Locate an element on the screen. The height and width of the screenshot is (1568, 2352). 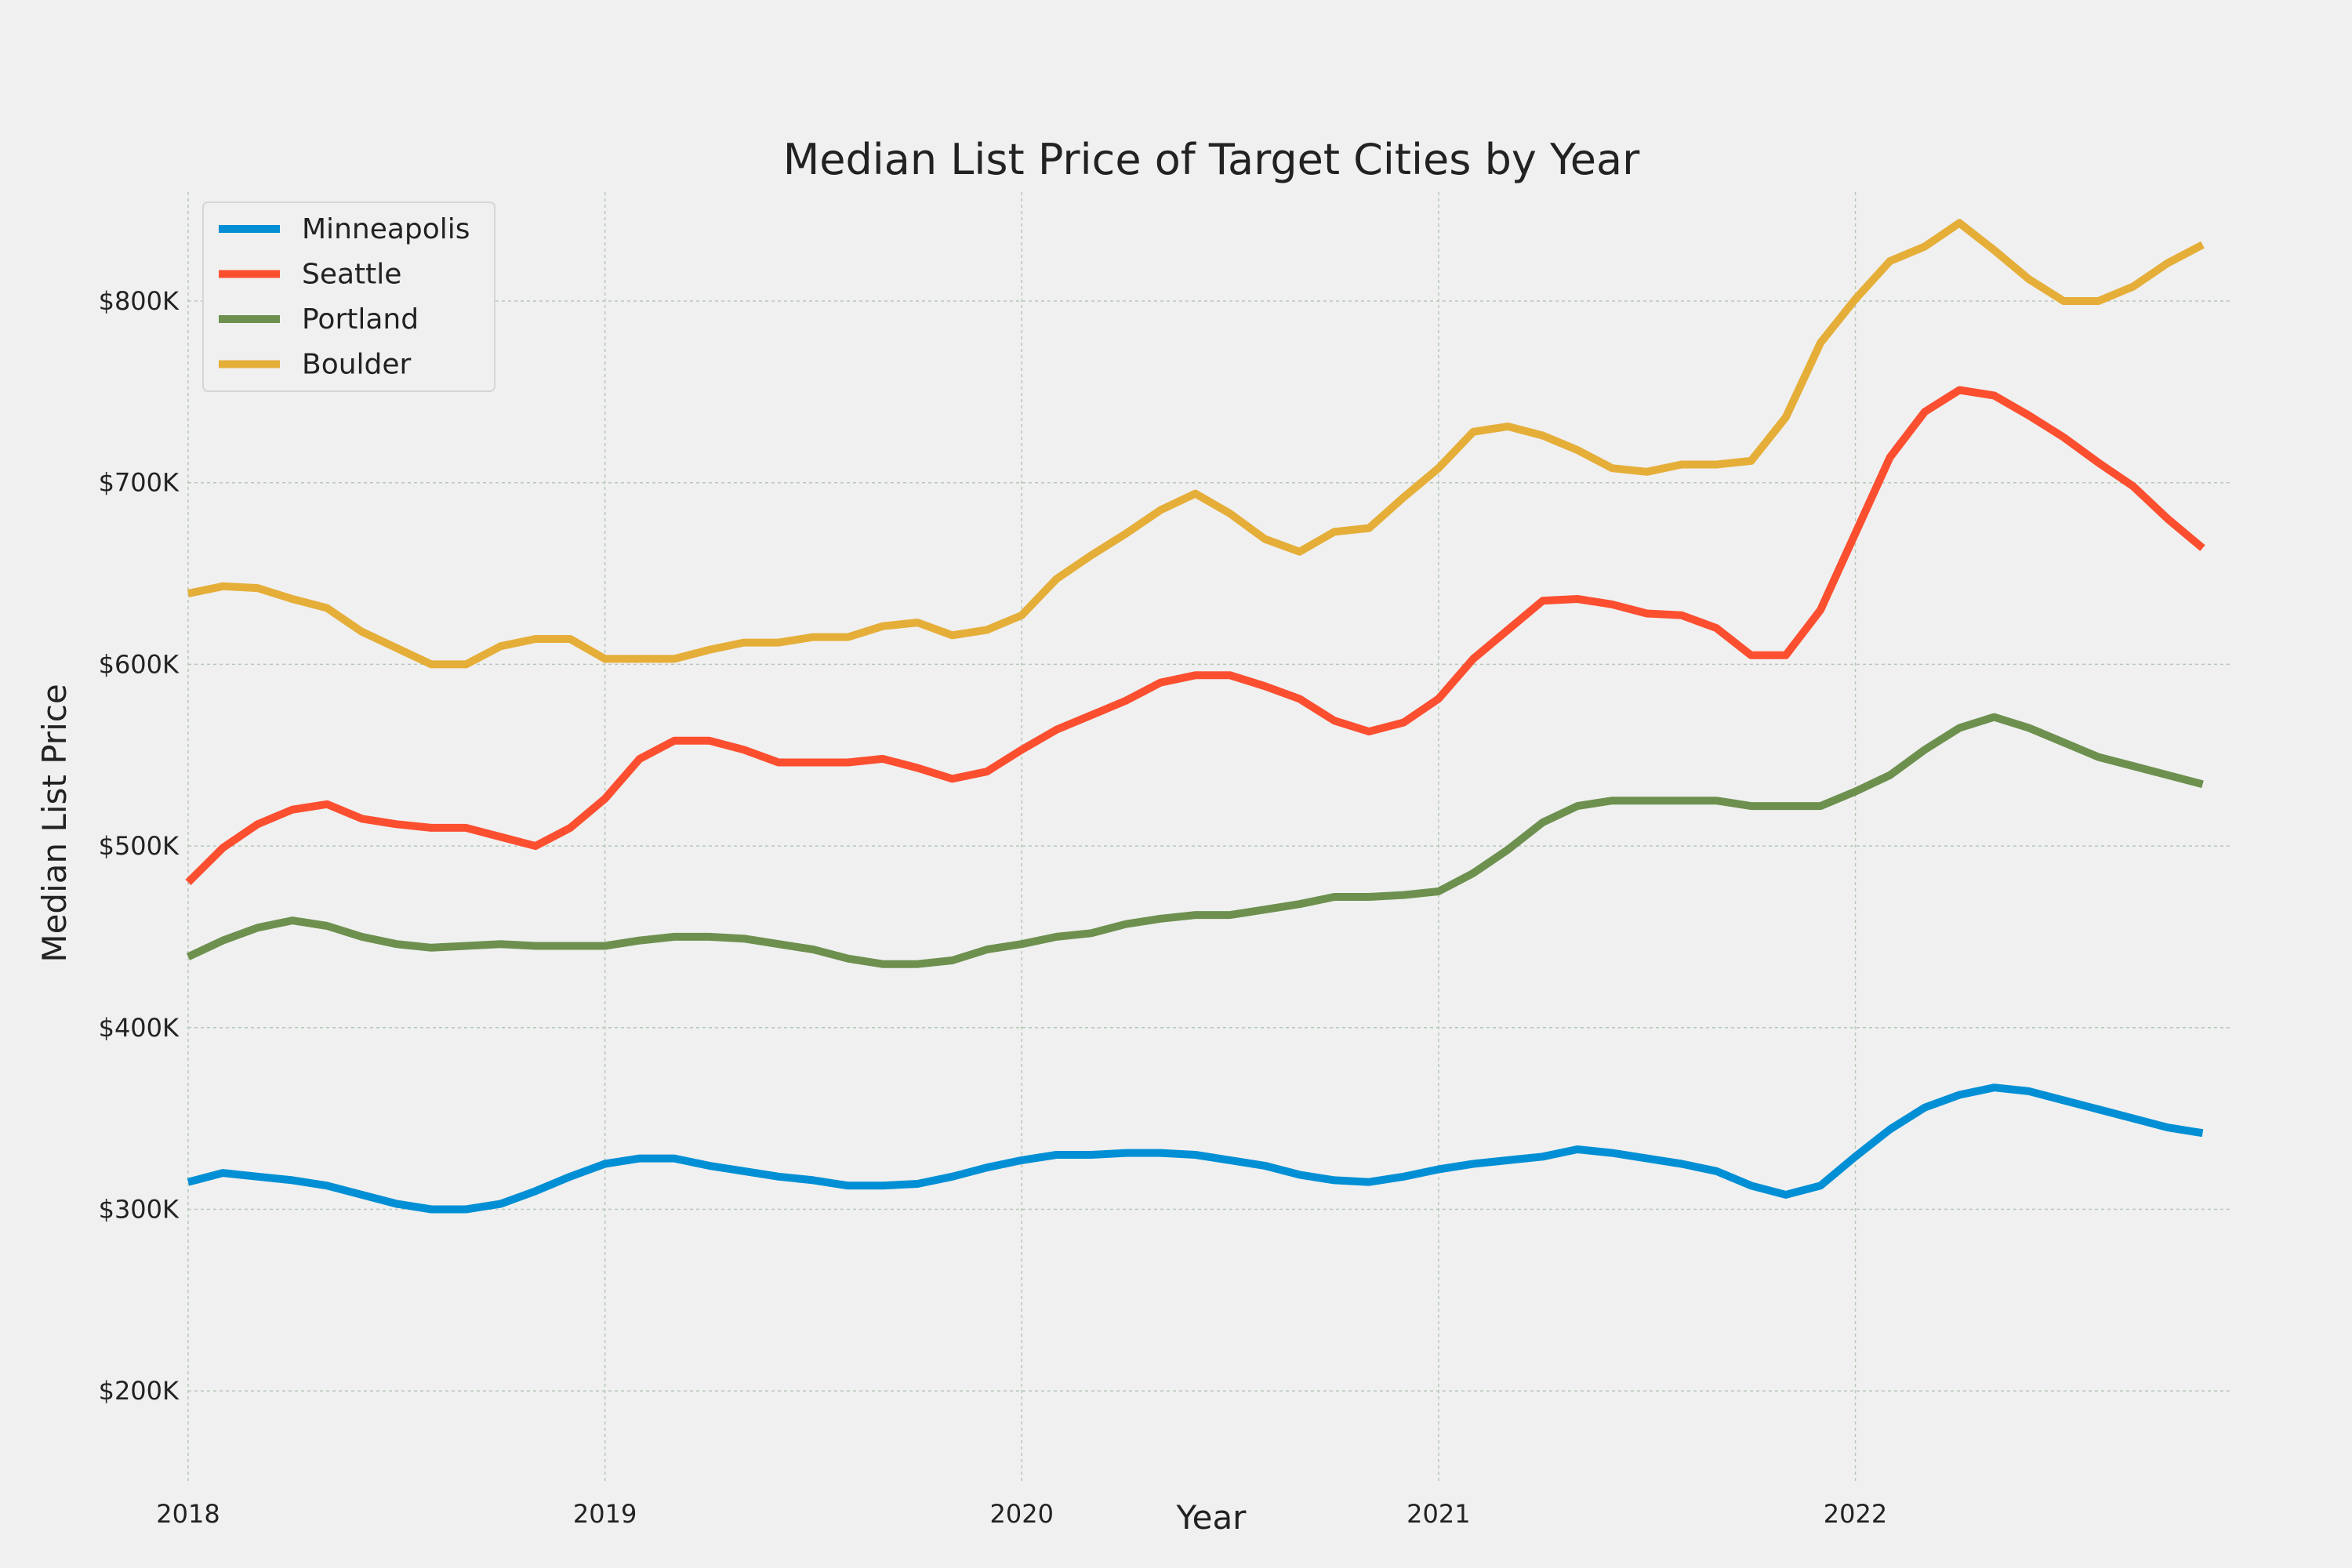
y-tick-label: $700K is located at coordinates (139, 483).